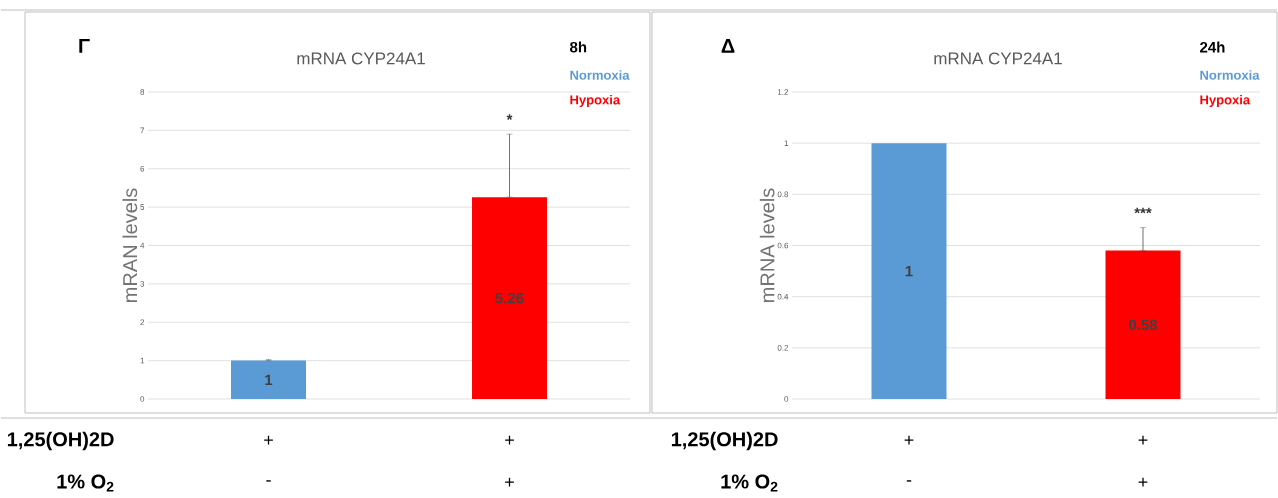 Image resolution: width=1278 pixels, height=498 pixels. Describe the element at coordinates (142, 207) in the screenshot. I see `y-tick-label: 5` at that location.